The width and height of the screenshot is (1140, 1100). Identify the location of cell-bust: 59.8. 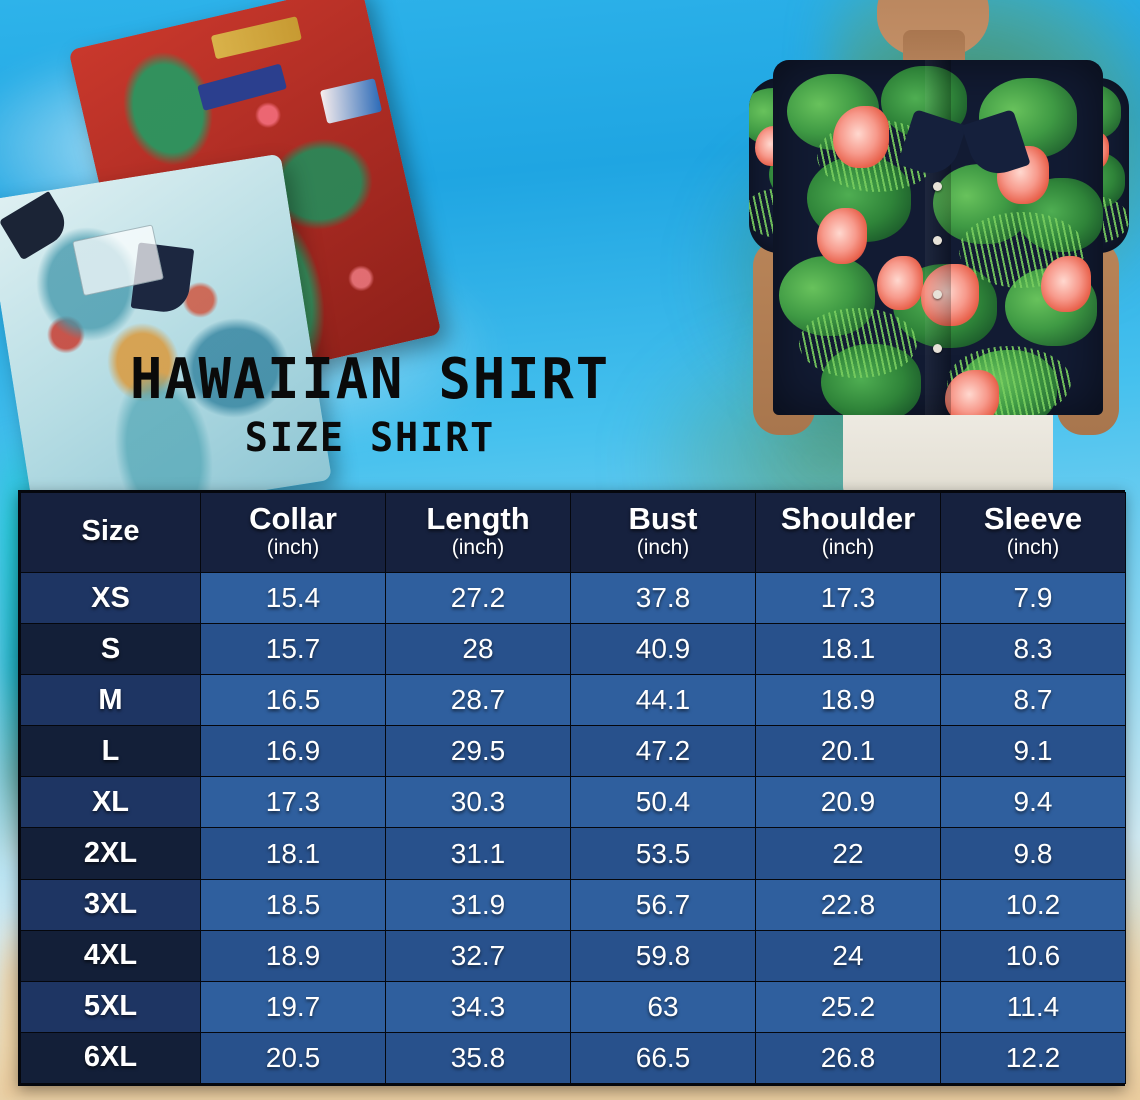
(663, 955).